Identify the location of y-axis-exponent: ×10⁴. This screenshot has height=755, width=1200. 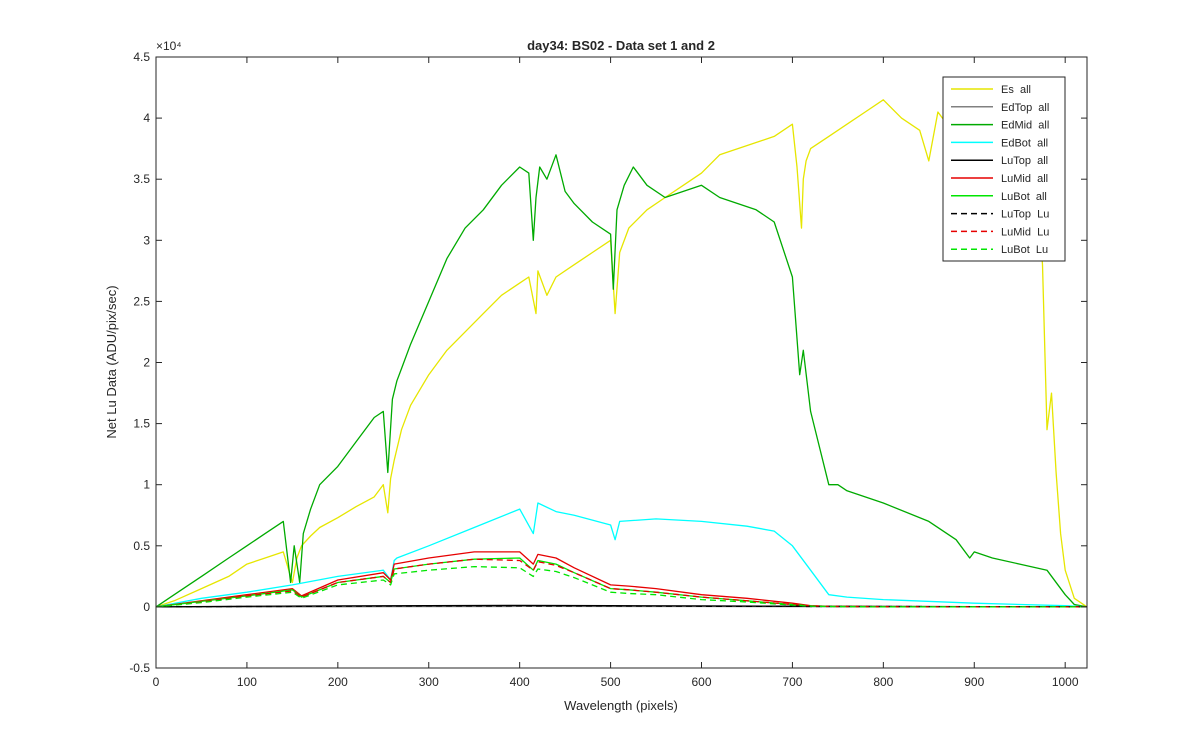
(169, 46).